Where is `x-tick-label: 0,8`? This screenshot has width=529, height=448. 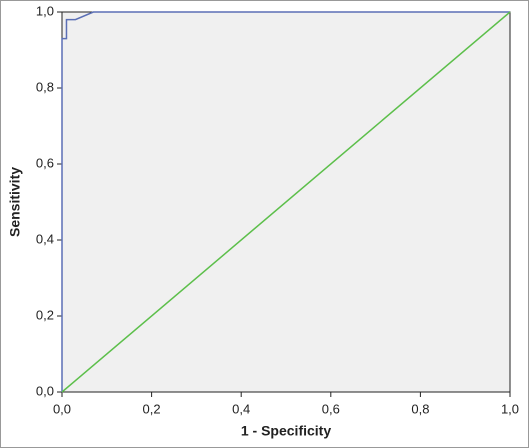
x-tick-label: 0,8 is located at coordinates (420, 408).